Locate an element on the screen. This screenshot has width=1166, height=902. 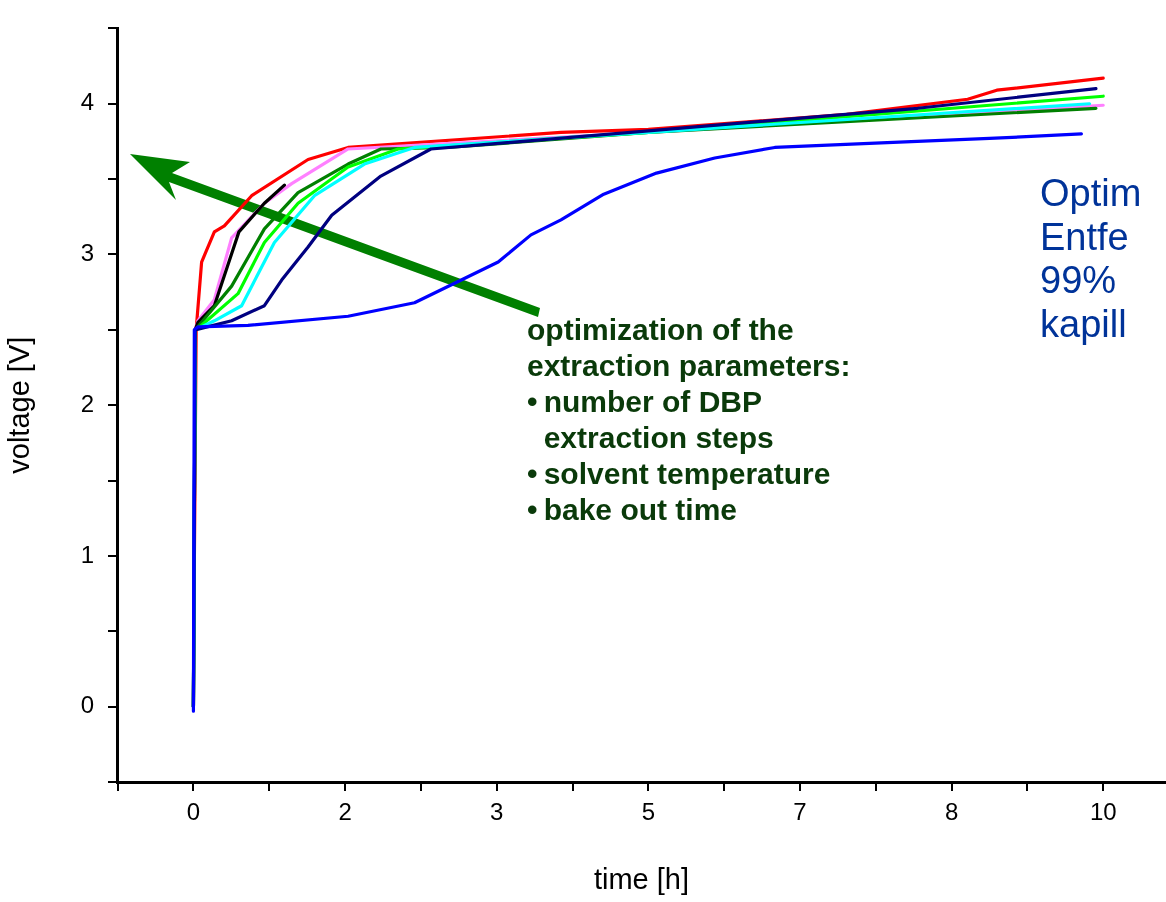
x-tick-label: 5 is located at coordinates (648, 812).